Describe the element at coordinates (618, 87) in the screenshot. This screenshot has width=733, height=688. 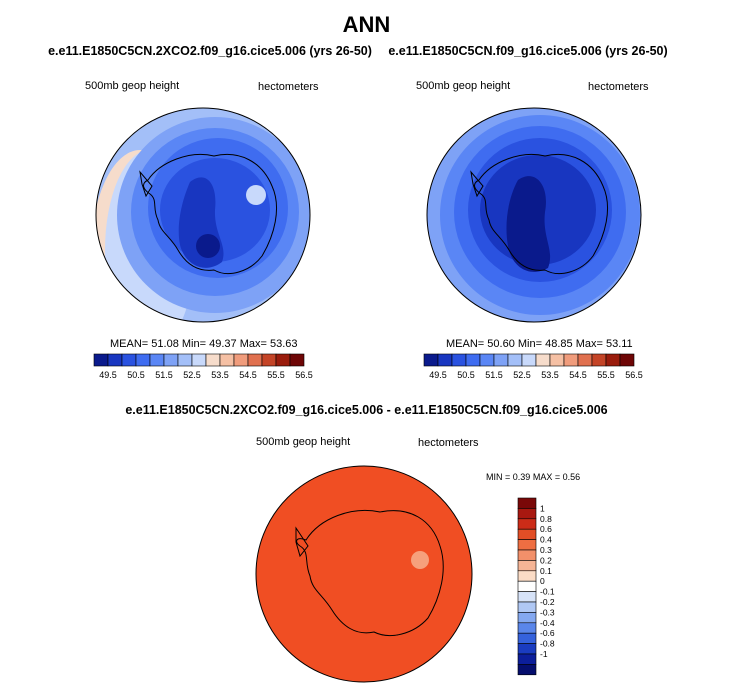
I see `panel-2-units-label: hectometers` at that location.